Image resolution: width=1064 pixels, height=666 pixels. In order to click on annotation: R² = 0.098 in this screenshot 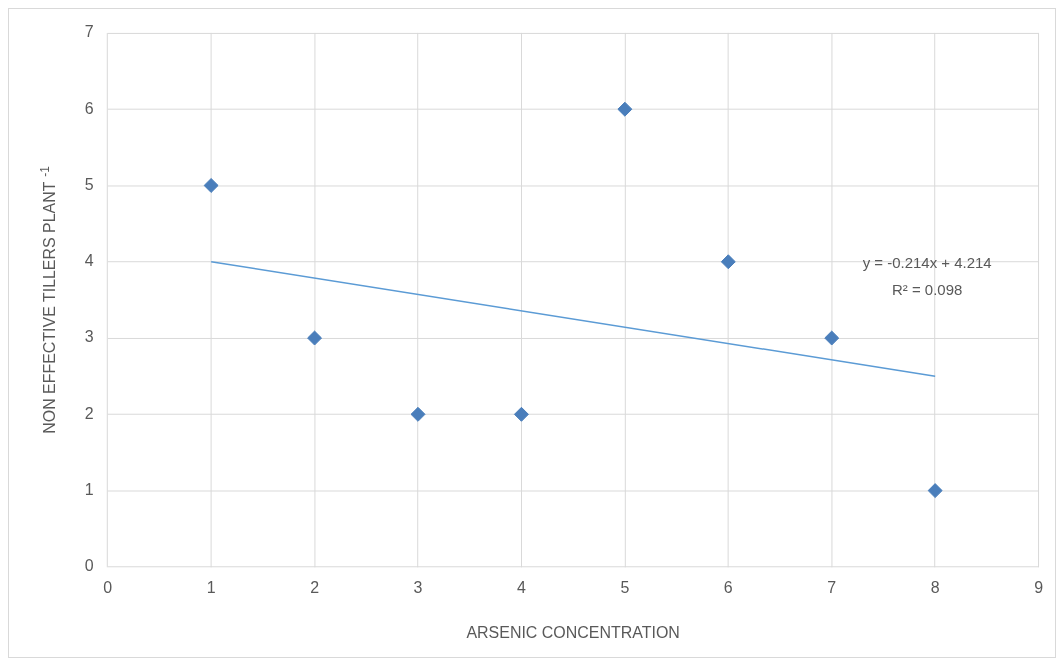, I will do `click(927, 289)`.